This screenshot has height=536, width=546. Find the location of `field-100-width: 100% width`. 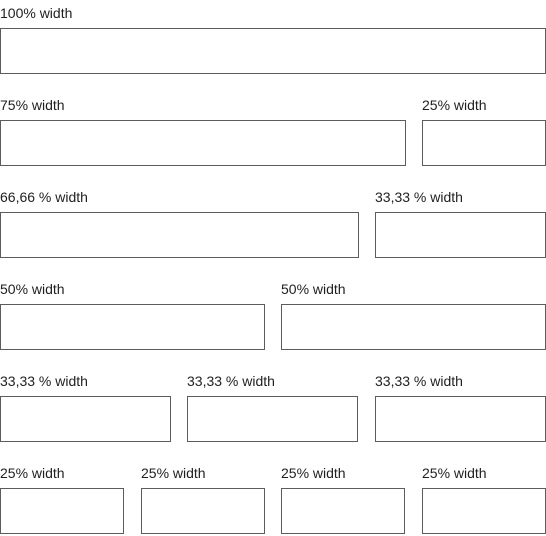

field-100-width: 100% width is located at coordinates (273, 38).